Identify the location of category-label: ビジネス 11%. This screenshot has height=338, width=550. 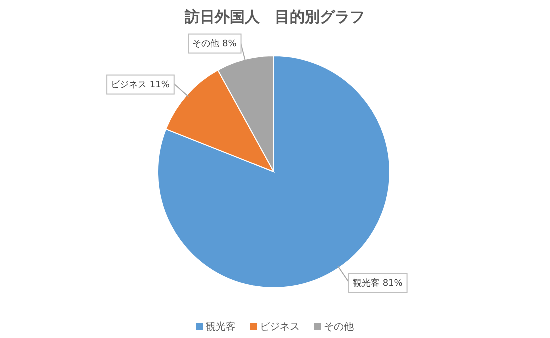
(140, 85).